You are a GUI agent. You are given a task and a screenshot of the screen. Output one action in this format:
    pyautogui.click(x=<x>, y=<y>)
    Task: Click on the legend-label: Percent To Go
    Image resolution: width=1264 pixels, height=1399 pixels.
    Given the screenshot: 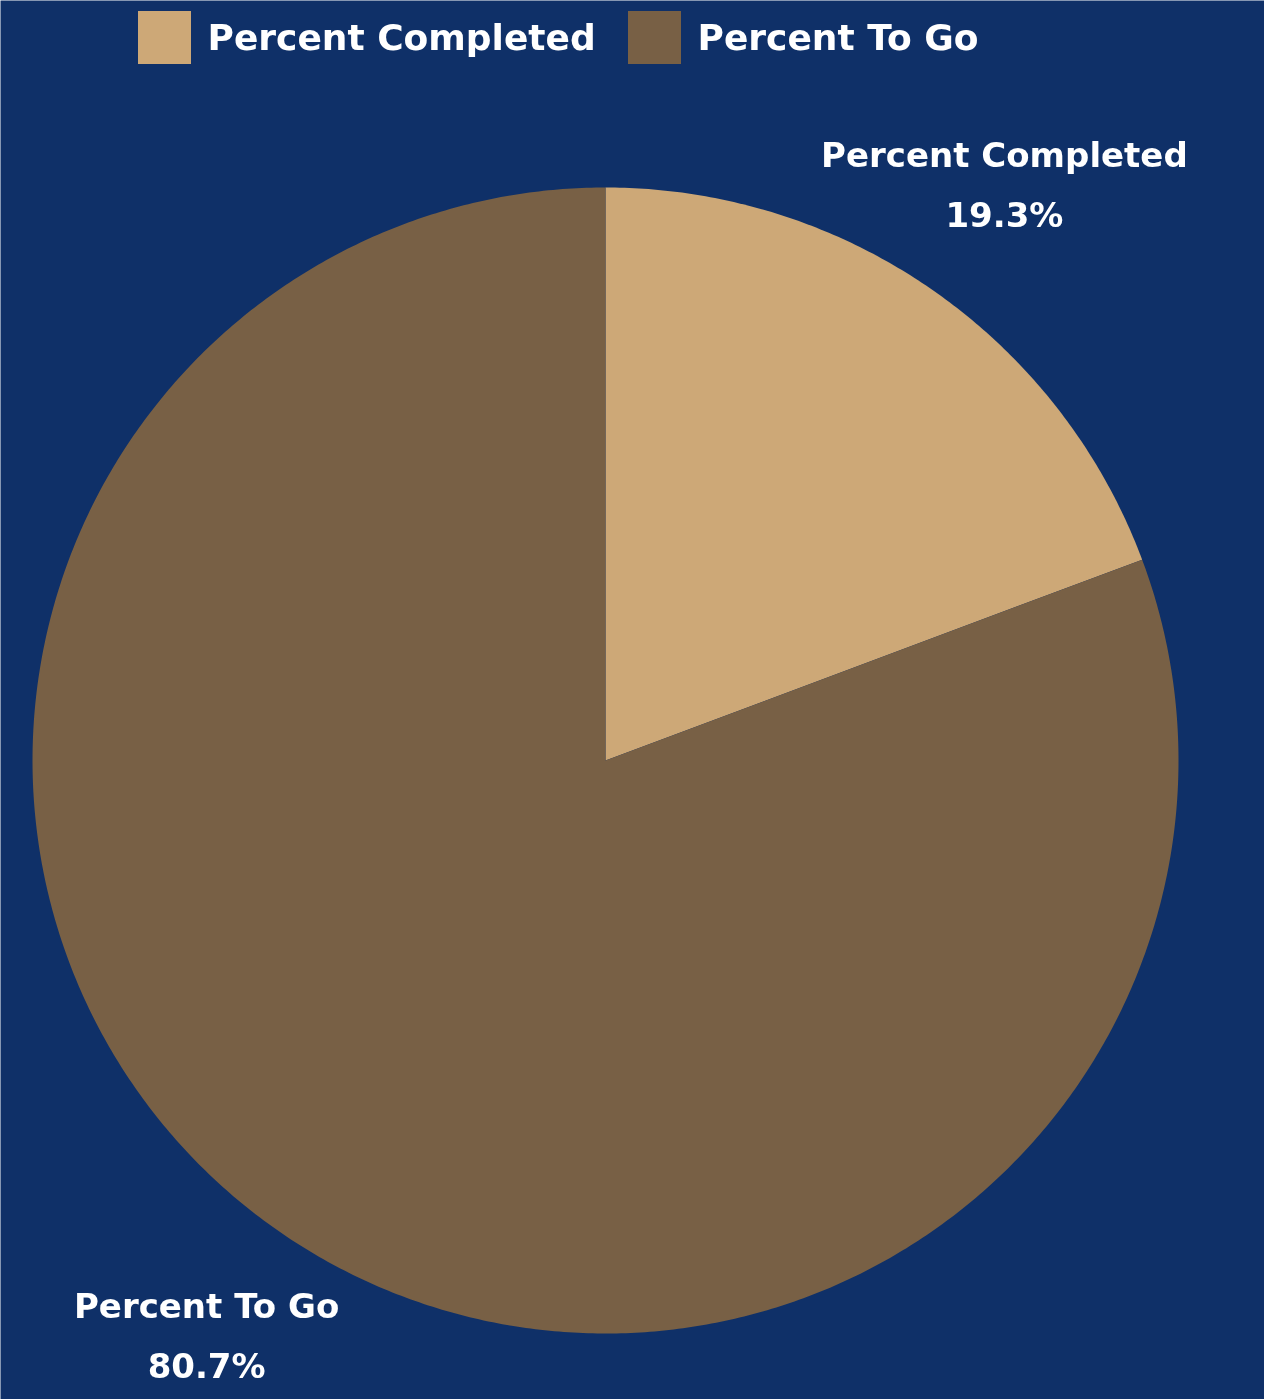 What is the action you would take?
    pyautogui.click(x=838, y=37)
    